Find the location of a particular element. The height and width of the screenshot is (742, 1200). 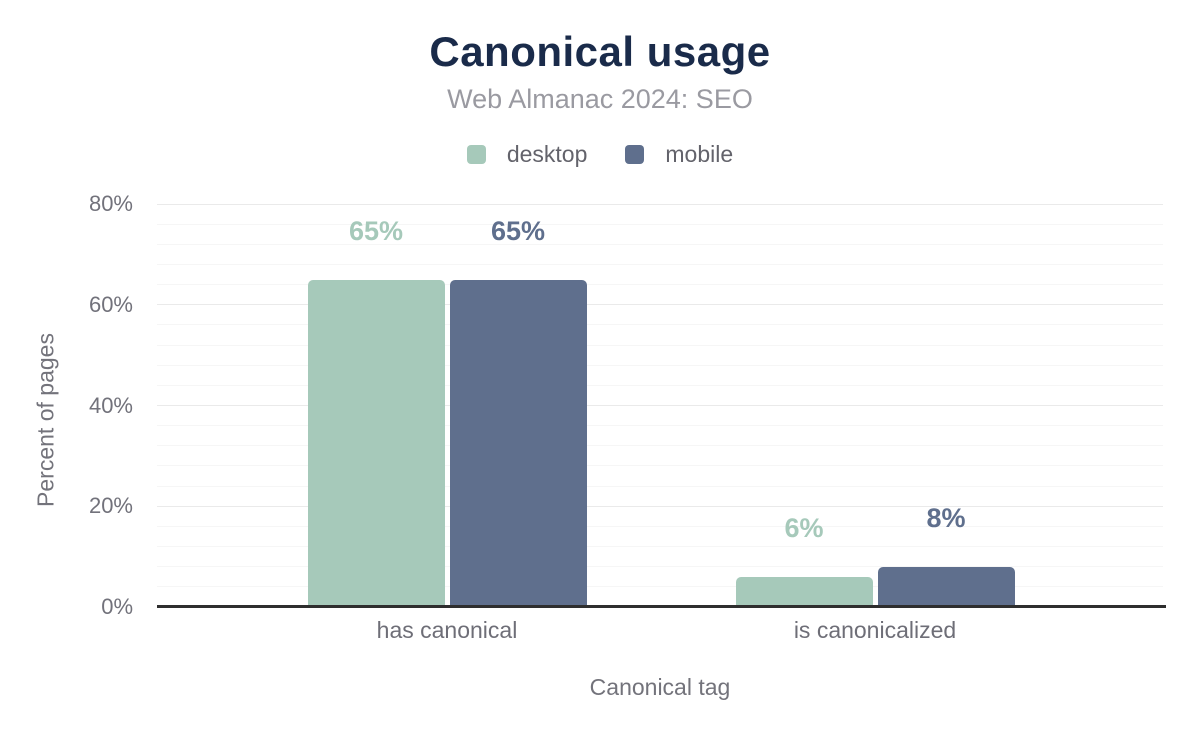

bar-value-label-desktop-is-canonicalized: 6% is located at coordinates (804, 527).